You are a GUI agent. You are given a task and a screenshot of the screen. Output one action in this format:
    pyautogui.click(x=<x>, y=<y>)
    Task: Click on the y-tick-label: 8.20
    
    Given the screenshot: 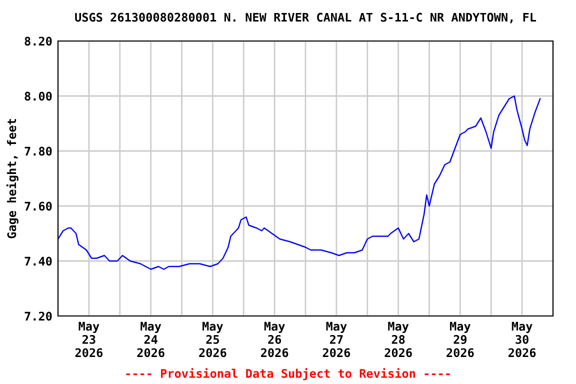 What is the action you would take?
    pyautogui.click(x=38, y=41)
    